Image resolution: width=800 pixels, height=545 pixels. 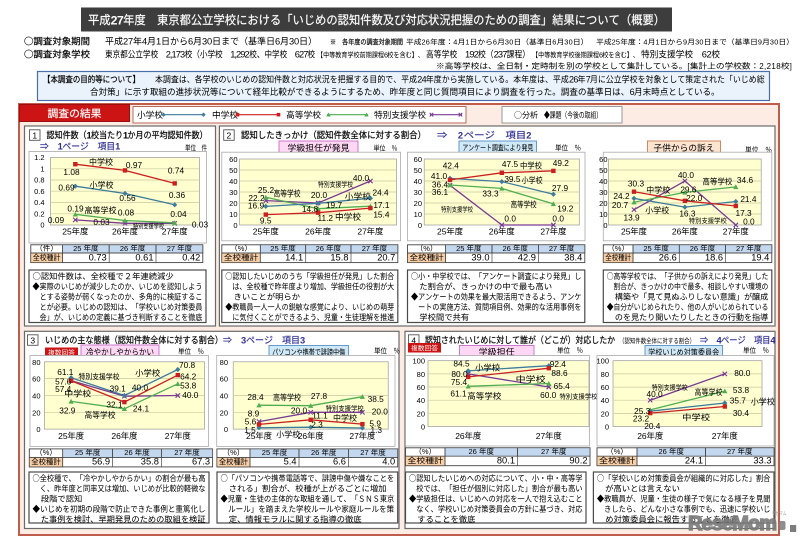 What do you see at coordinates (233, 159) in the screenshot?
I see `svg-text: 60` at bounding box center [233, 159].